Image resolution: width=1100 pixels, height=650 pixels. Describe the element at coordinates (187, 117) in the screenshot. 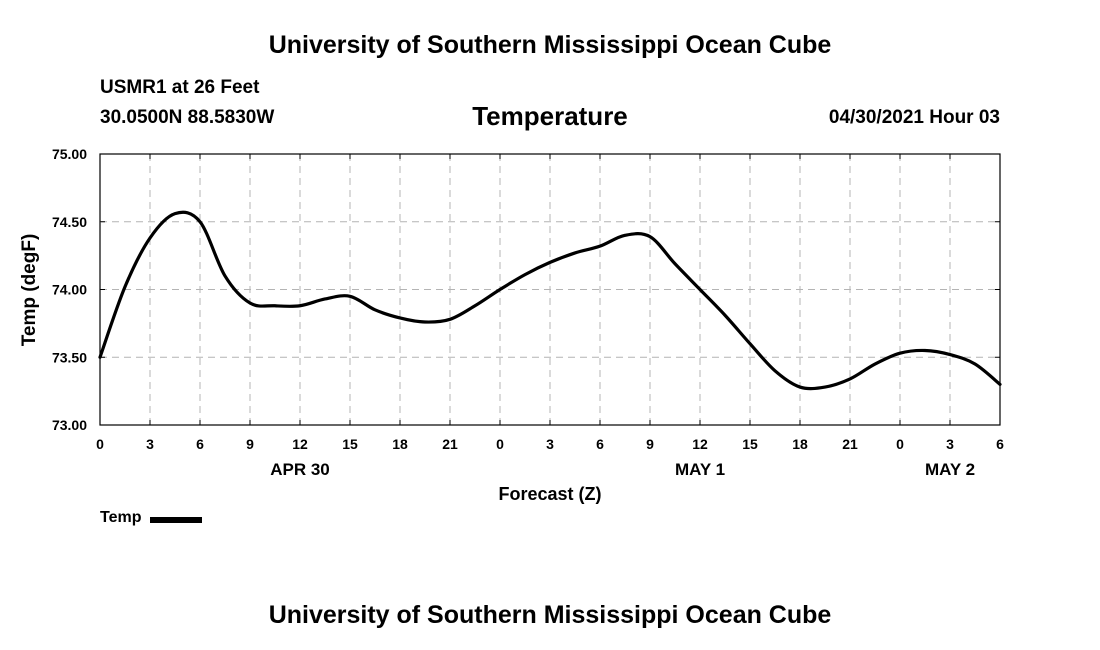

I see `station-coordinates: 30.0500N 88.5830W` at that location.